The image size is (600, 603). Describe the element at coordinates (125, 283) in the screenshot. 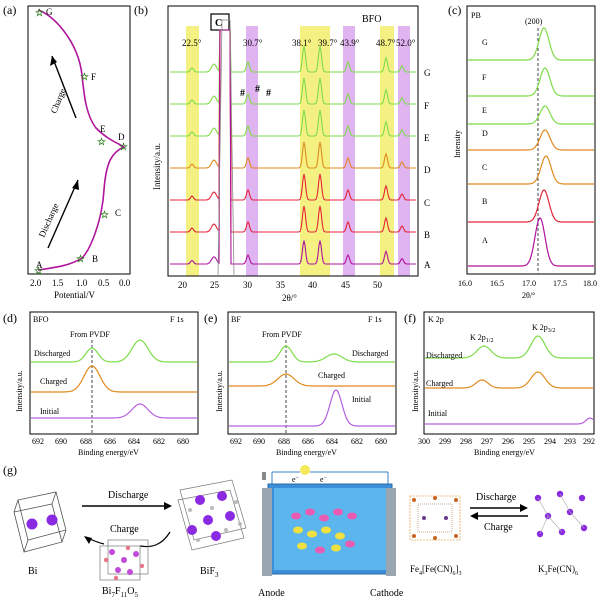

I see `a-tick-4: 0.0` at that location.